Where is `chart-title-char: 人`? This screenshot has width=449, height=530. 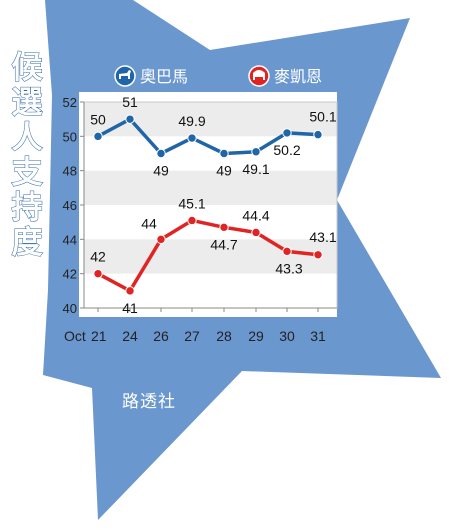 chart-title-char: 人 is located at coordinates (27, 138).